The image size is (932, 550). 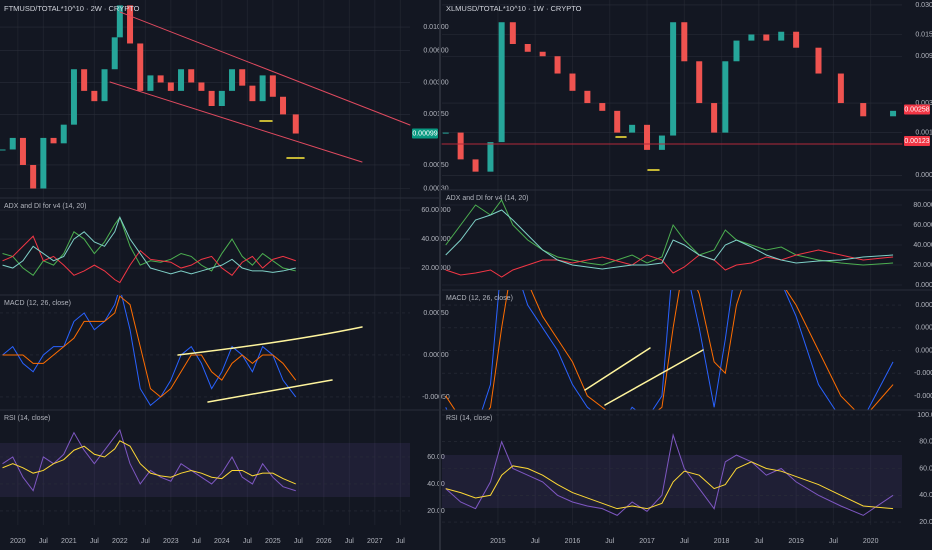 What do you see at coordinates (18, 541) in the screenshot?
I see `x-tick-label: 2020` at bounding box center [18, 541].